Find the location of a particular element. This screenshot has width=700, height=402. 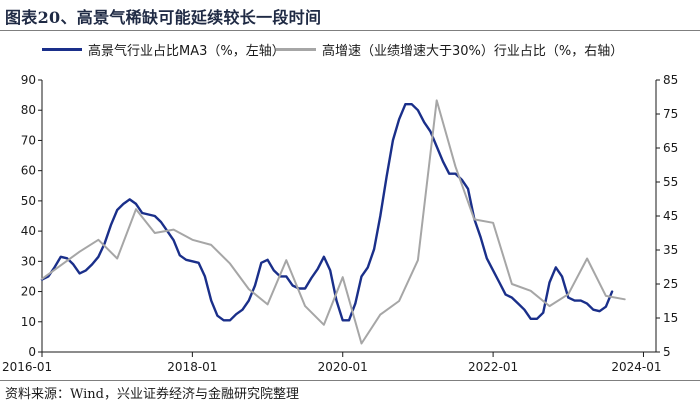

legend-label-ma3: 高景气行业占比MA3（%，左轴） is located at coordinates (186, 51).